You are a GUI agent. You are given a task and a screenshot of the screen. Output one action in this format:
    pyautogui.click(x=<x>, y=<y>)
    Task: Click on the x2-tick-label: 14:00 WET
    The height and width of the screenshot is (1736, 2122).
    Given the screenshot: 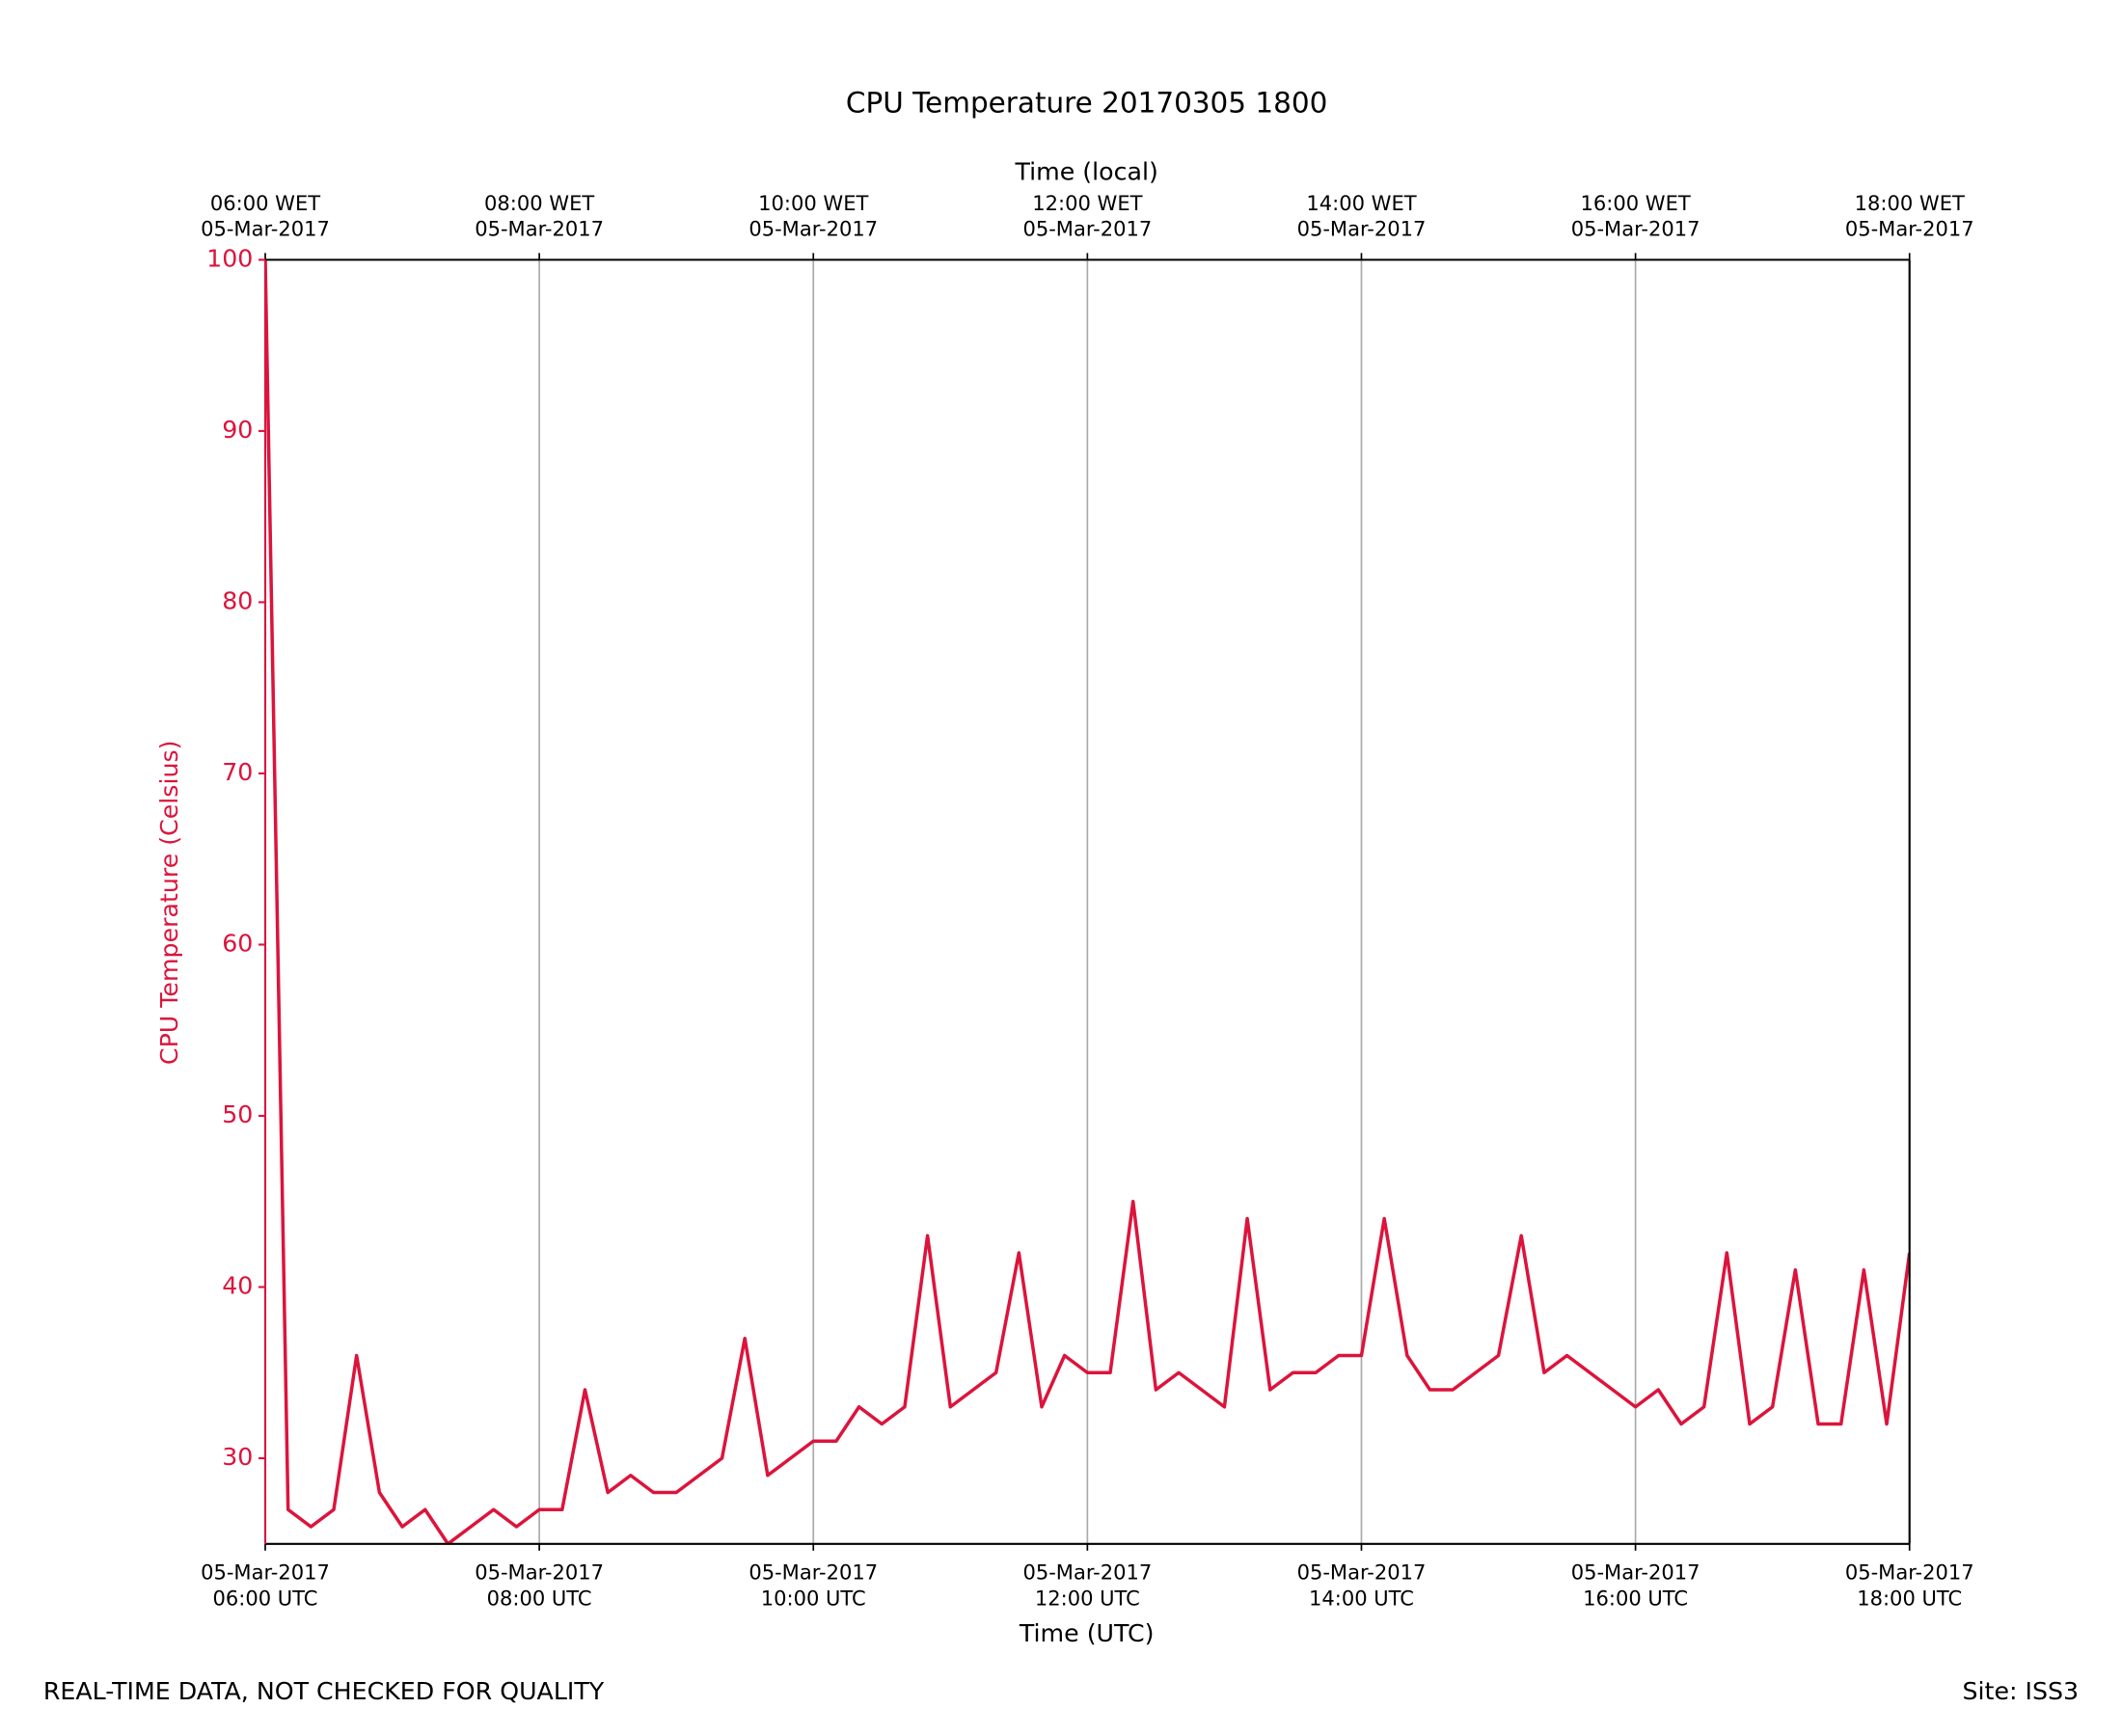 What is the action you would take?
    pyautogui.click(x=1361, y=203)
    